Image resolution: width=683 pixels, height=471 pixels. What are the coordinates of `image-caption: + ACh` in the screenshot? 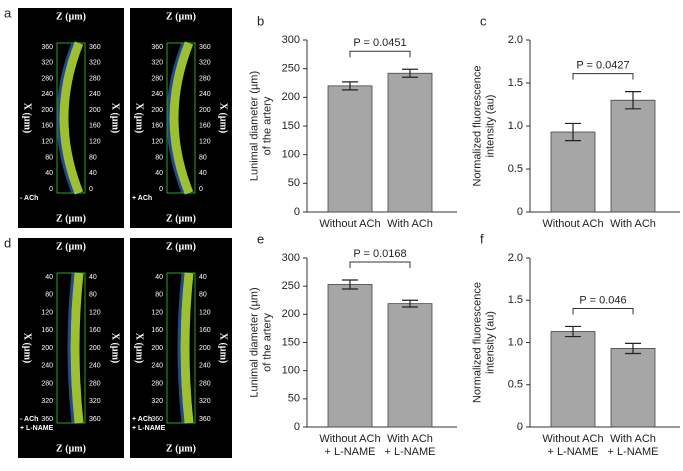 It's located at (142, 198).